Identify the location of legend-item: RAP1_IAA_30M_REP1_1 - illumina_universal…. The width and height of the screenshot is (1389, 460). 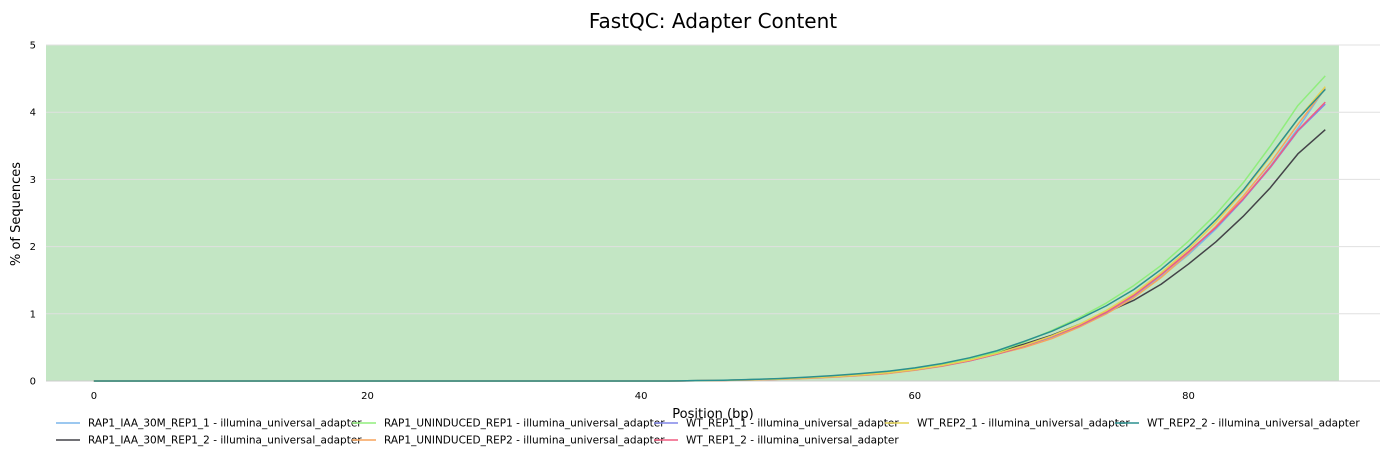
(209, 424).